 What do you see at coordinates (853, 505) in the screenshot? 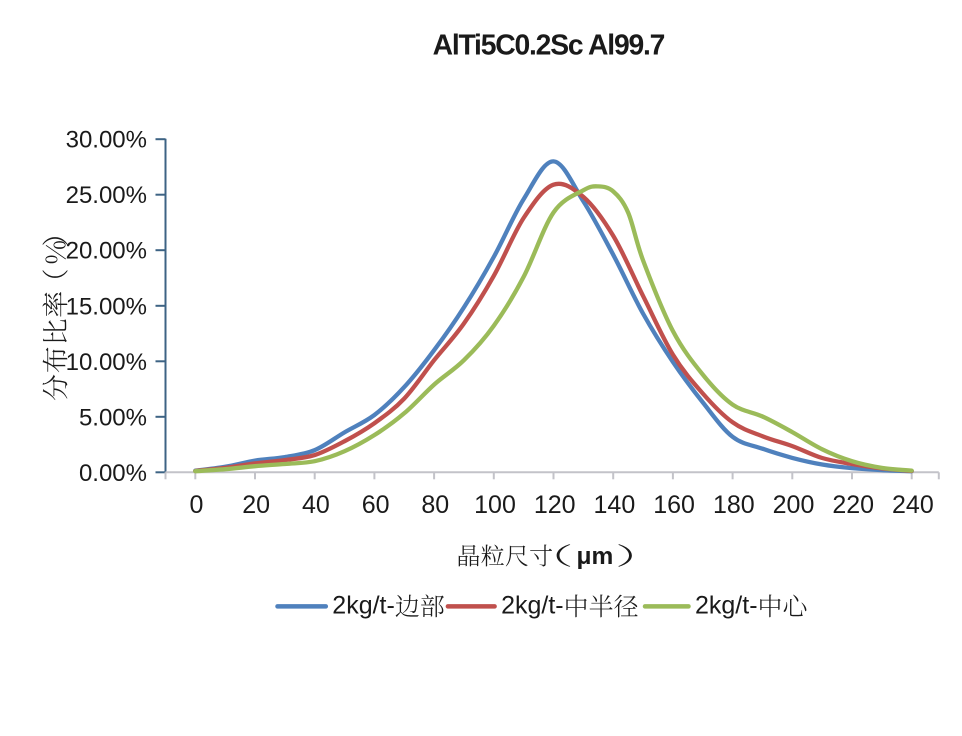
I see `svg-text: 220` at bounding box center [853, 505].